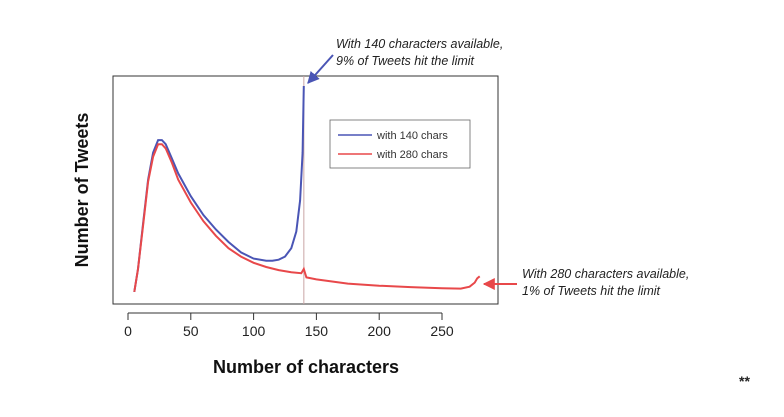 The height and width of the screenshot is (417, 784). I want to click on x-tick-label: 200, so click(380, 331).